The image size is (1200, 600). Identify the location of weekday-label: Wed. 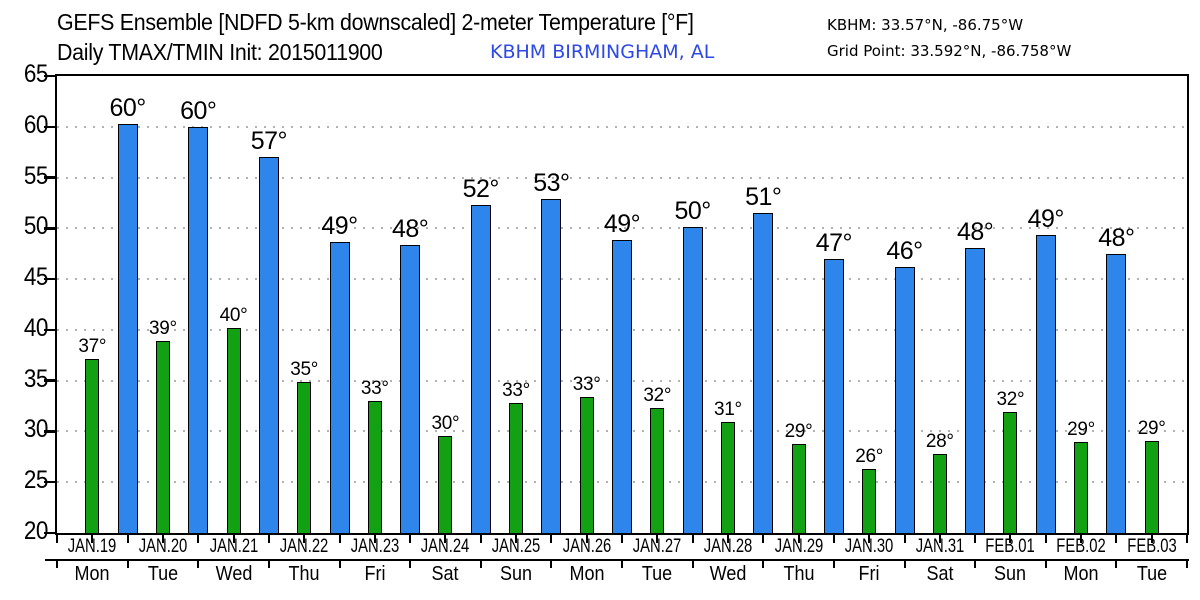
(728, 574).